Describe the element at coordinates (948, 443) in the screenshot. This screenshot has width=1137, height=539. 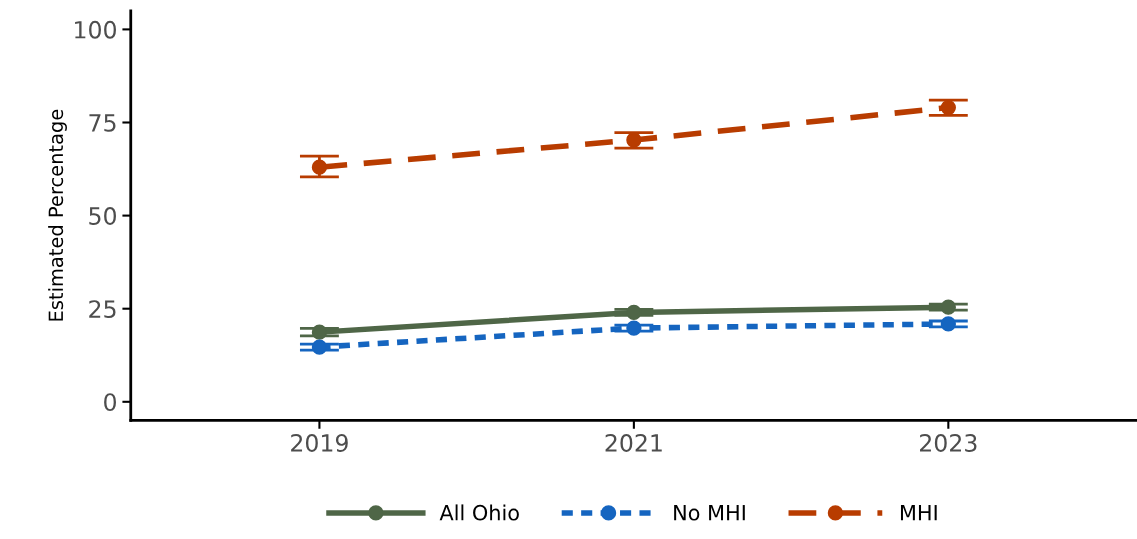
I see `x-tick-label: 2023` at that location.